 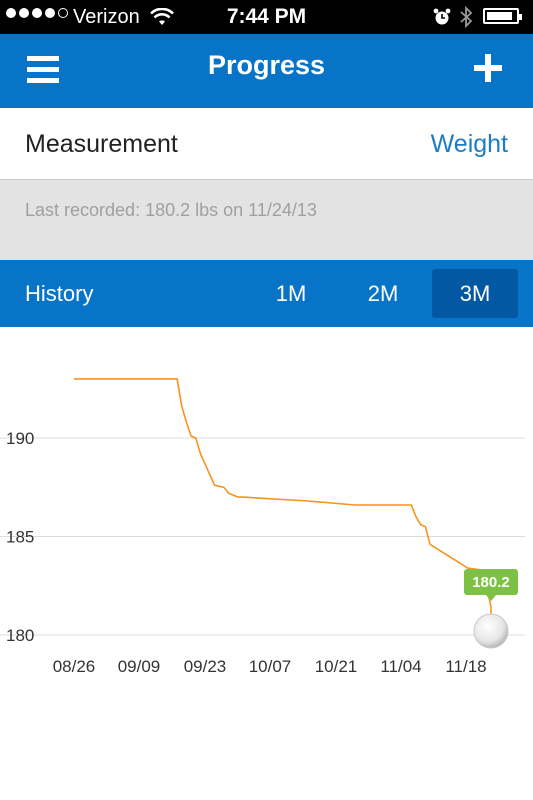 I want to click on tab-2m: 2M, so click(x=383, y=293).